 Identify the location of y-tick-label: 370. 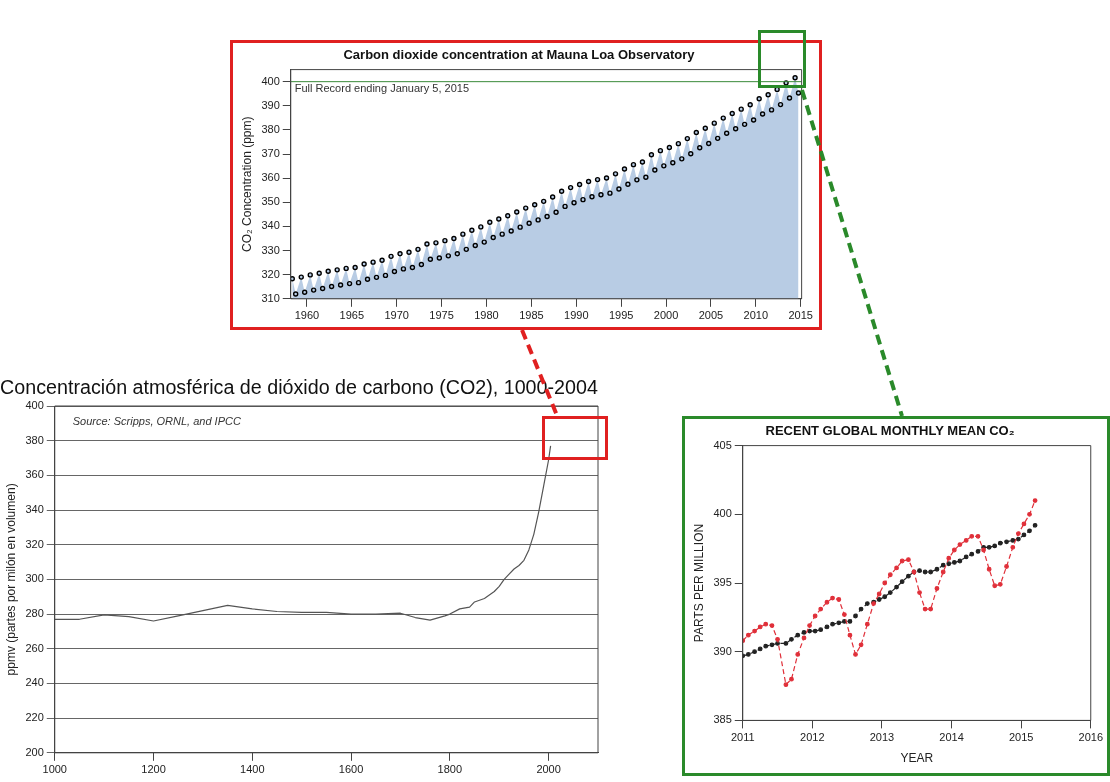
(270, 153).